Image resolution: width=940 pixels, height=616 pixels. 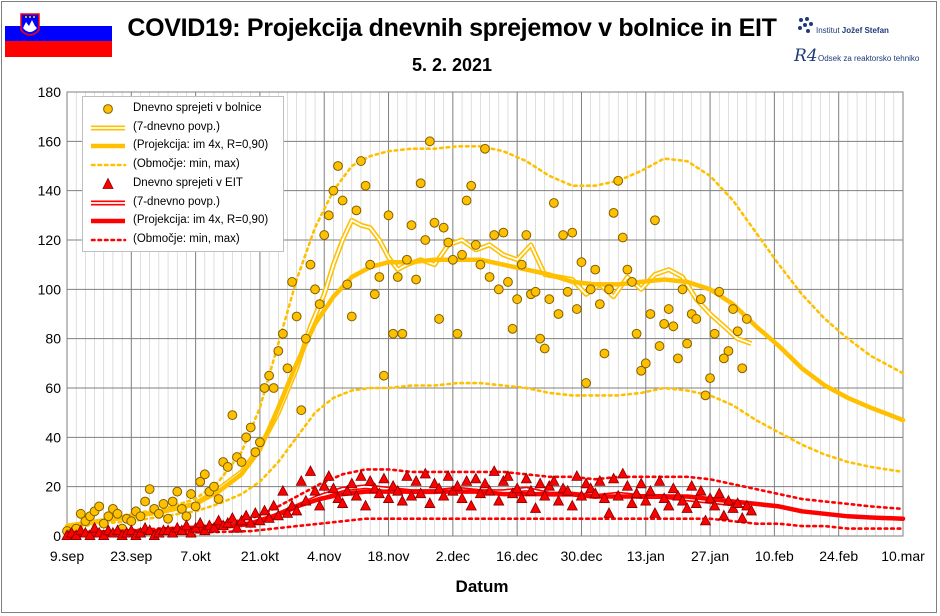 I want to click on legend-circle-icon, so click(x=108, y=109).